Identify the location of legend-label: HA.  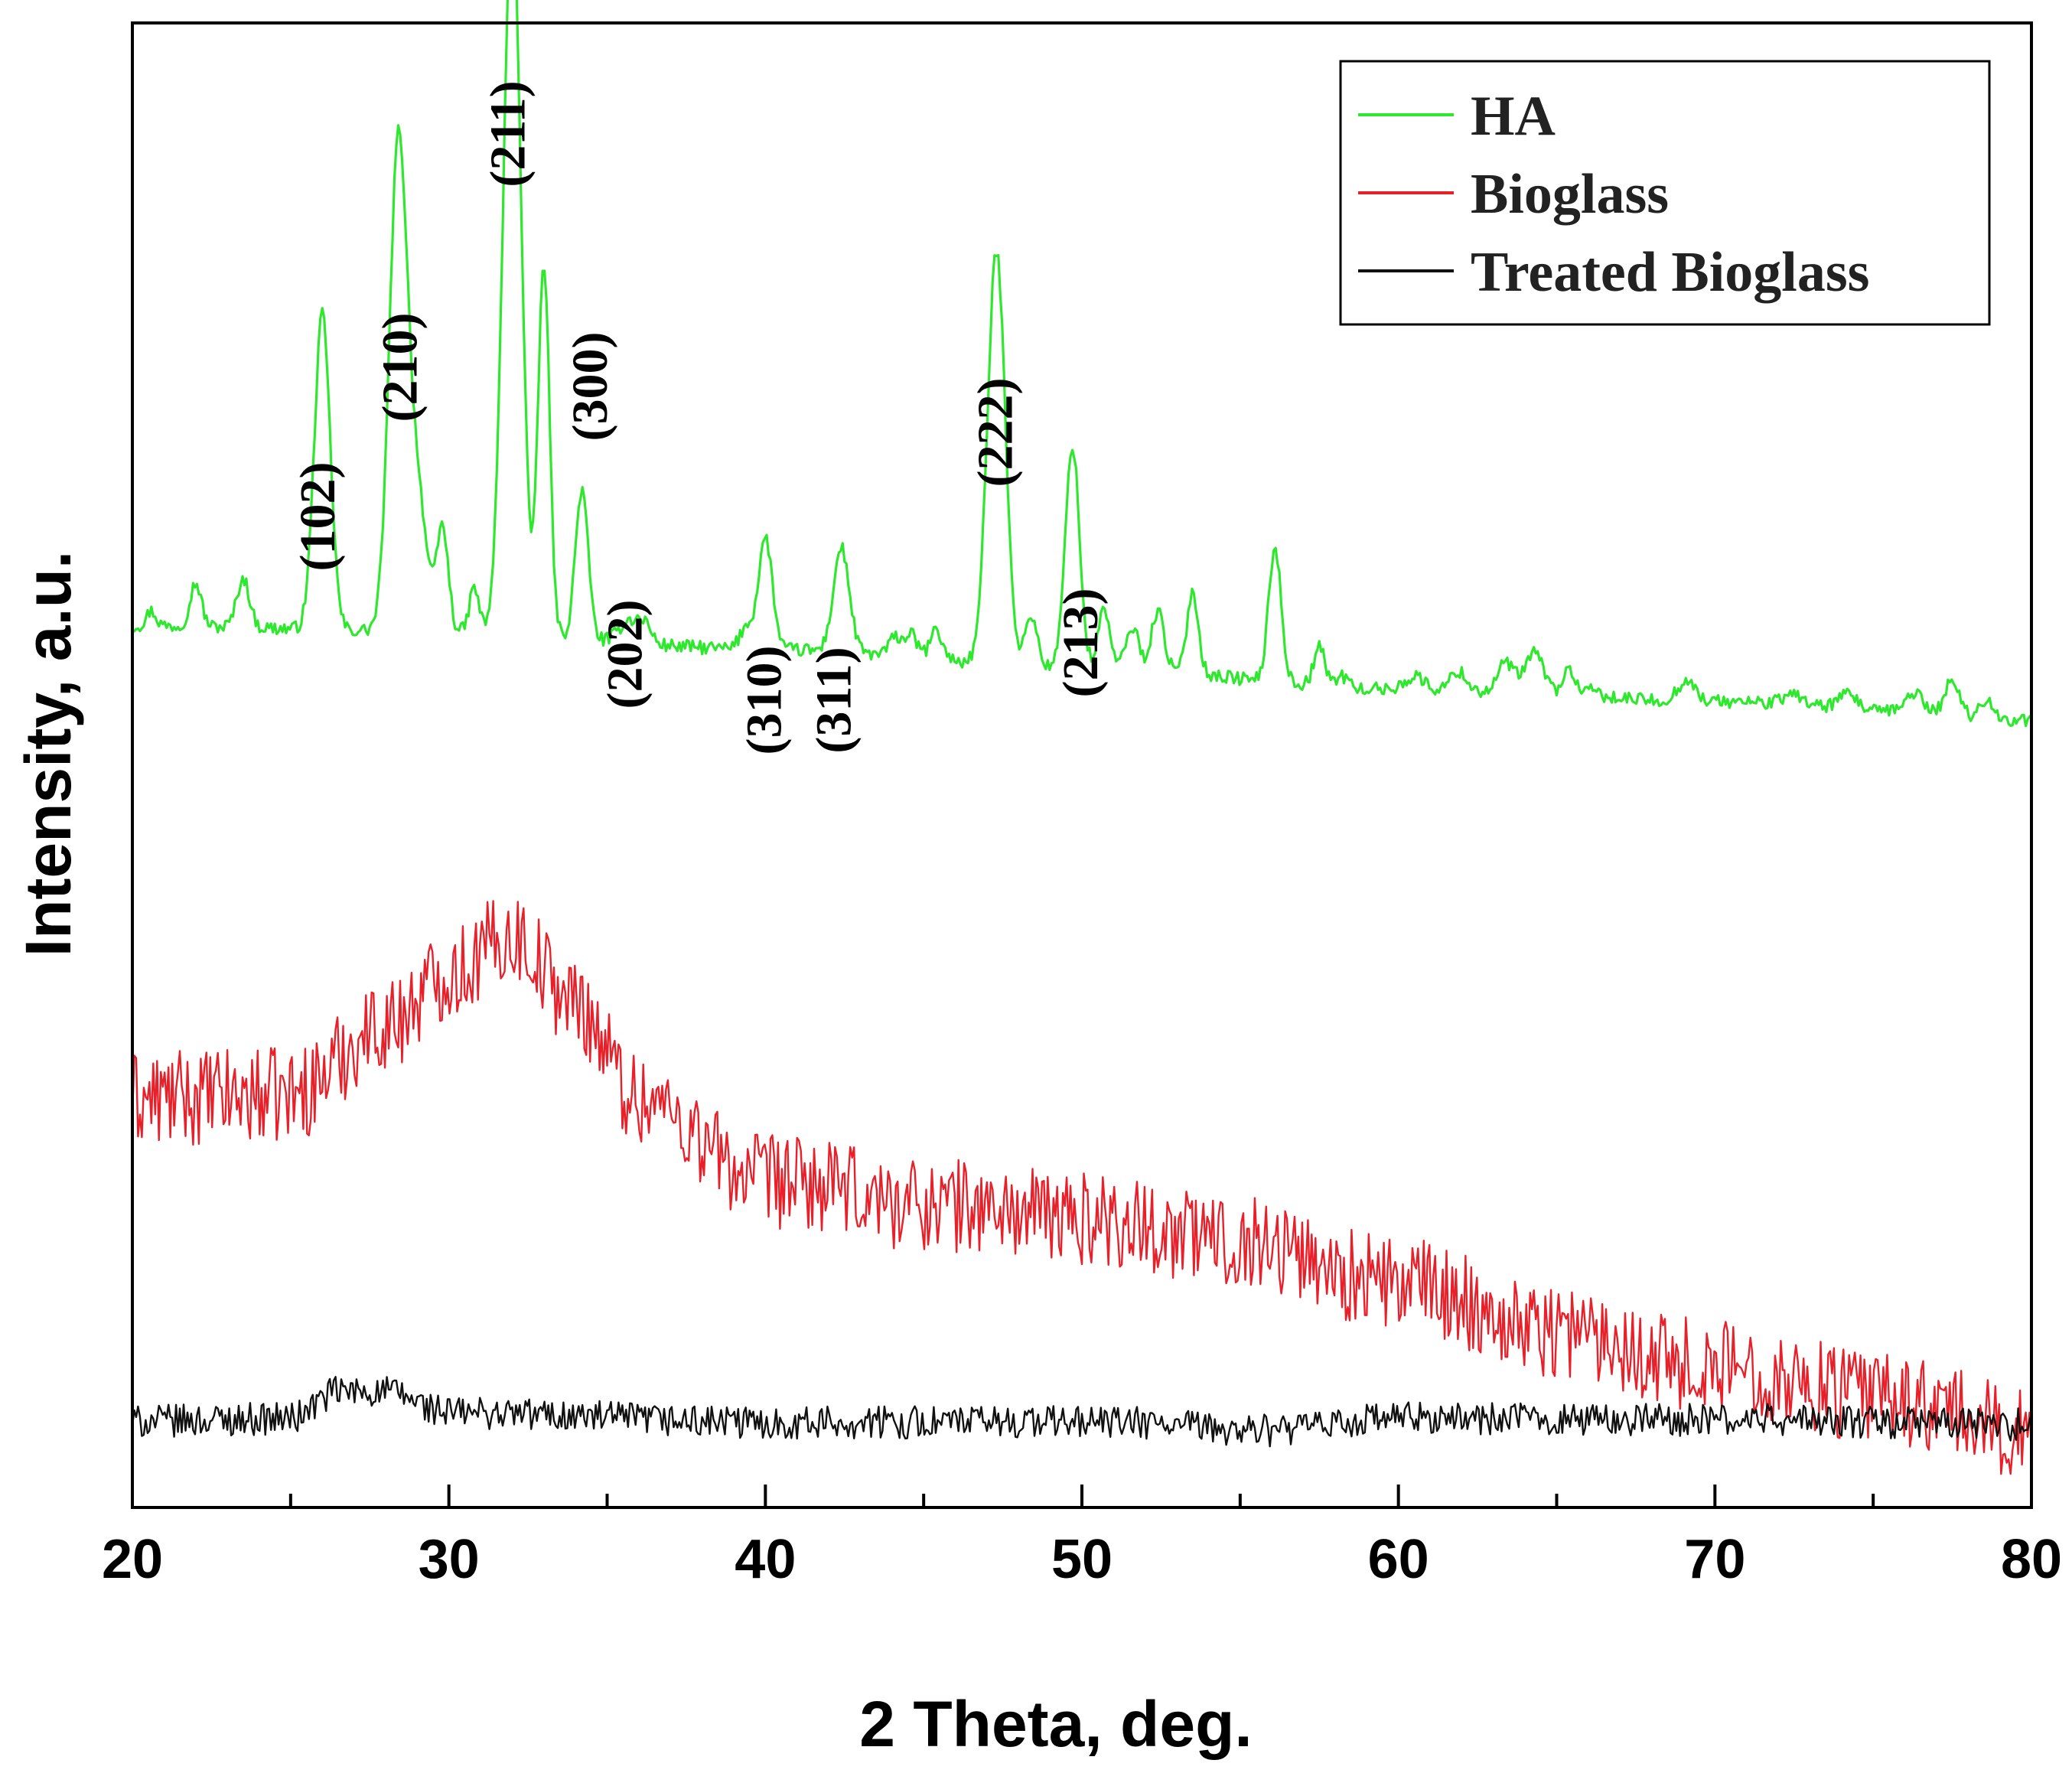
(1513, 116).